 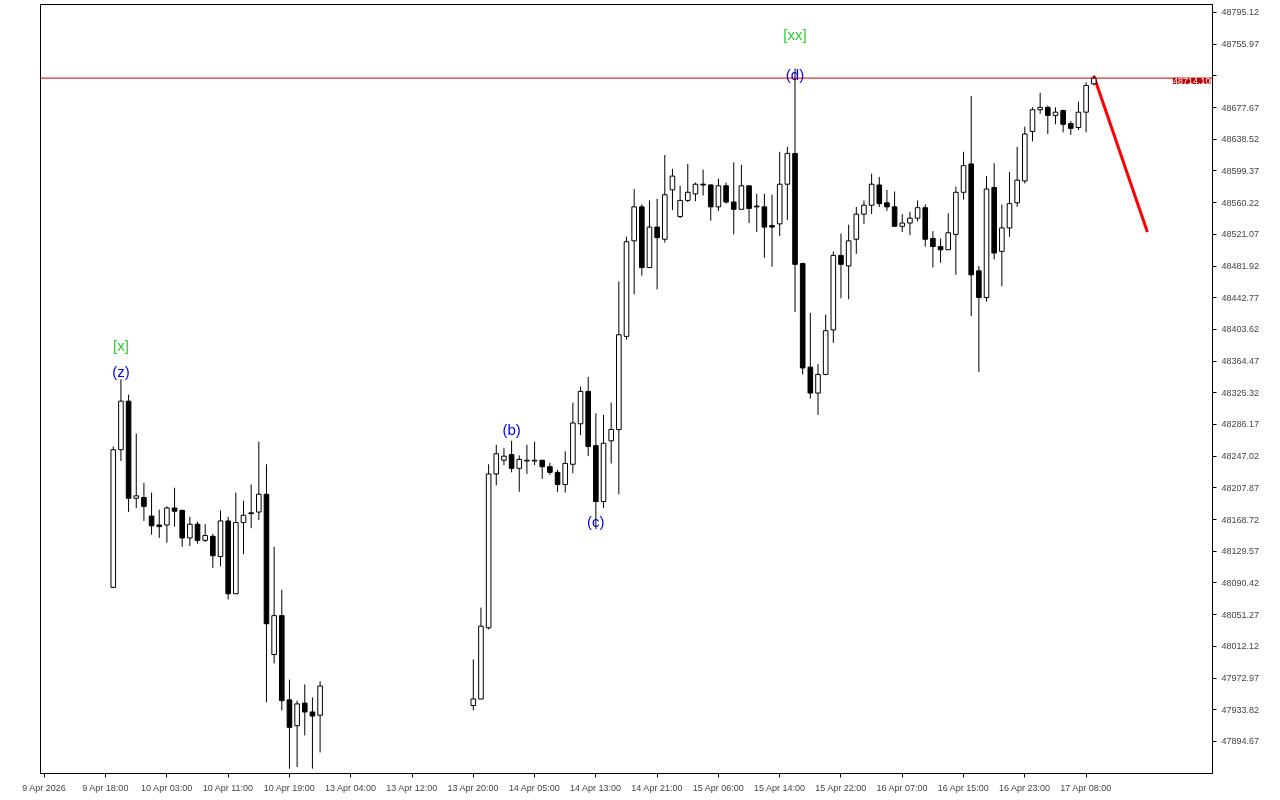 What do you see at coordinates (121, 345) in the screenshot?
I see `annotation: [x]` at bounding box center [121, 345].